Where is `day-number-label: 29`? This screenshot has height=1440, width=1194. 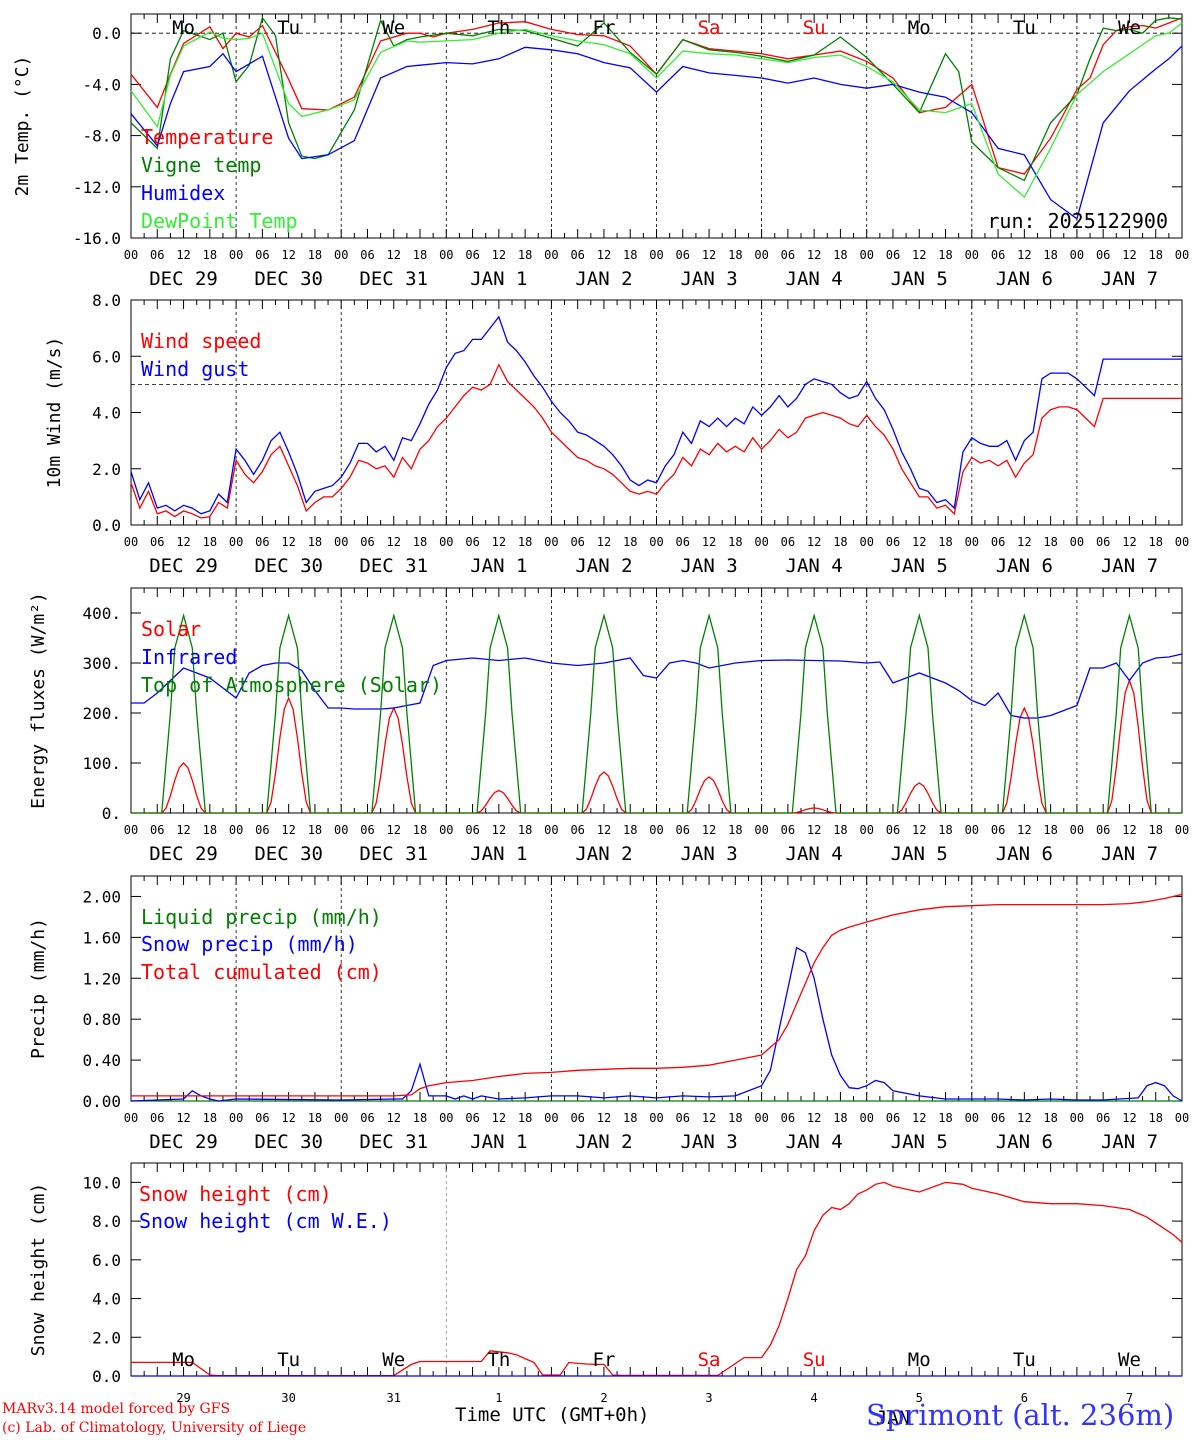 day-number-label: 29 is located at coordinates (183, 1398).